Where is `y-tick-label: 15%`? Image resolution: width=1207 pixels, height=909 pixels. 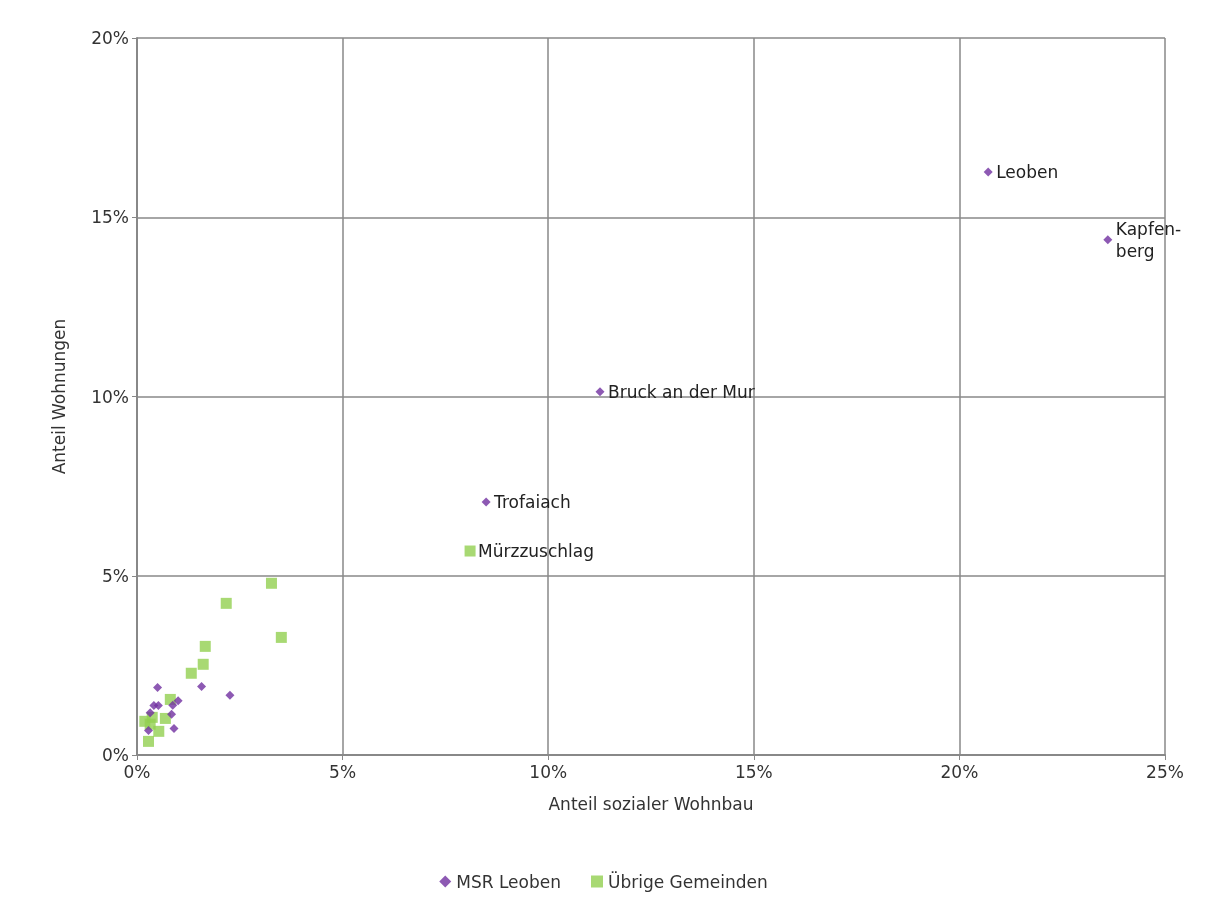
y-tick-label: 15% is located at coordinates (110, 217).